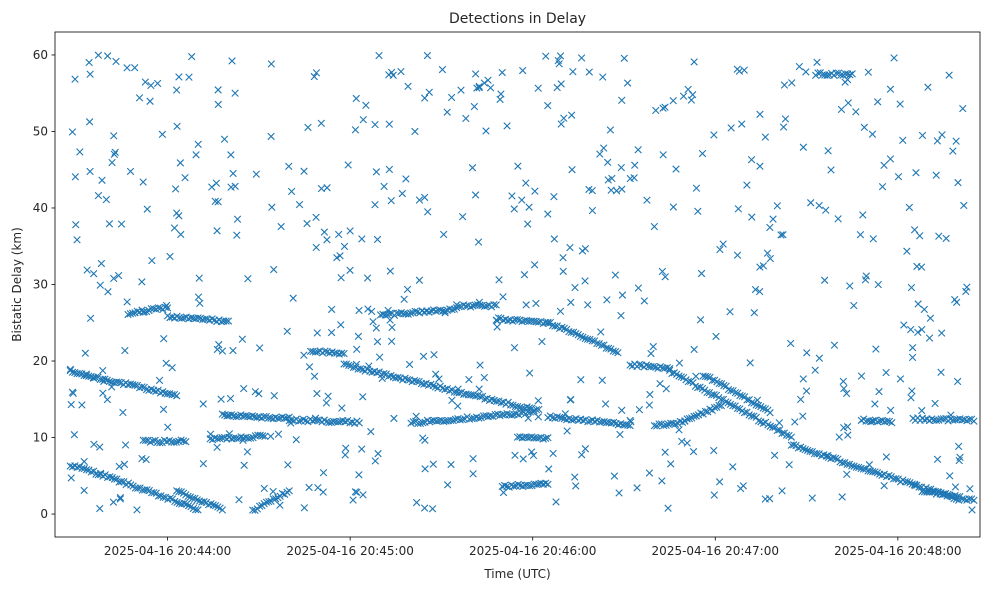 The height and width of the screenshot is (590, 989). I want to click on y-axis: 0 10 20 30 40 50 60, so click(44, 284).